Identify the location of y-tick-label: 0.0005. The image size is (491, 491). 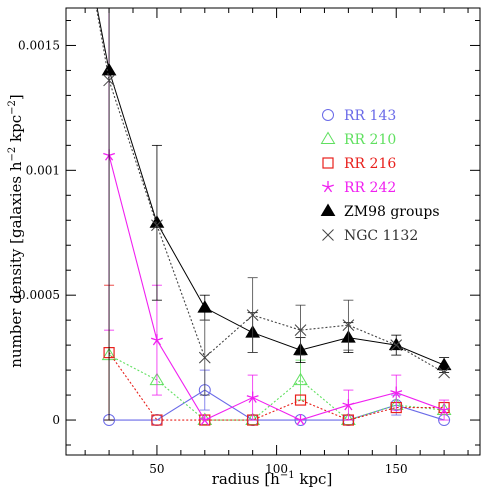
(39, 295).